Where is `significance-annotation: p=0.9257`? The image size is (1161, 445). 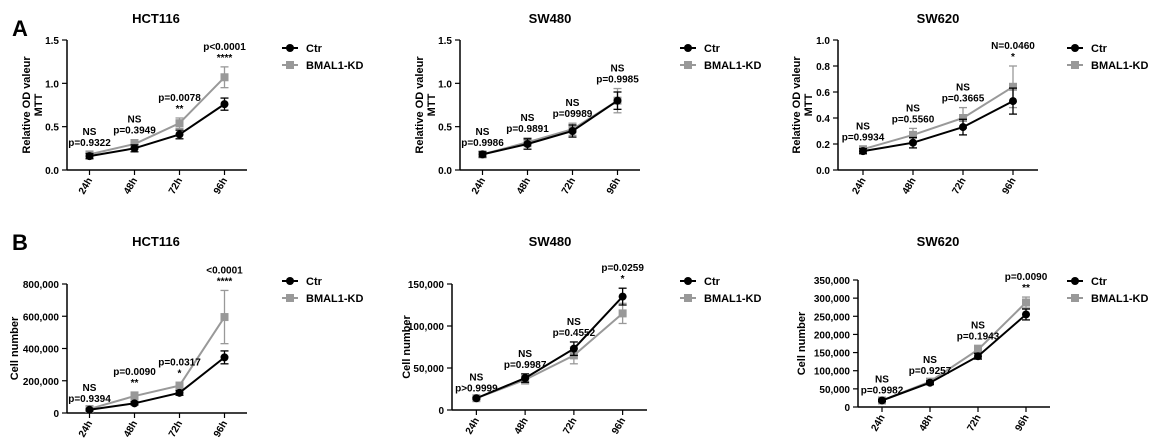
significance-annotation: p=0.9257 is located at coordinates (930, 371).